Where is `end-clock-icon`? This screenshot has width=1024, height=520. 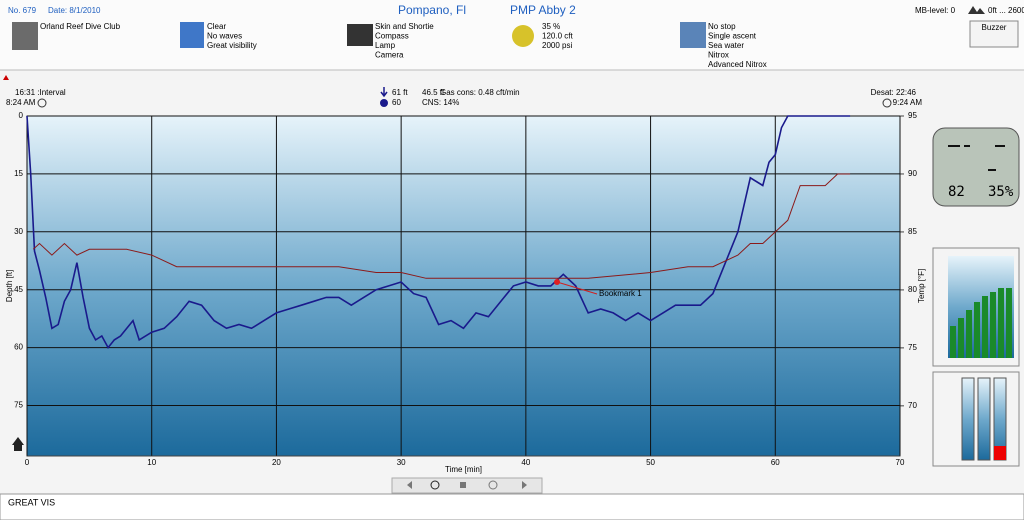 end-clock-icon is located at coordinates (887, 103).